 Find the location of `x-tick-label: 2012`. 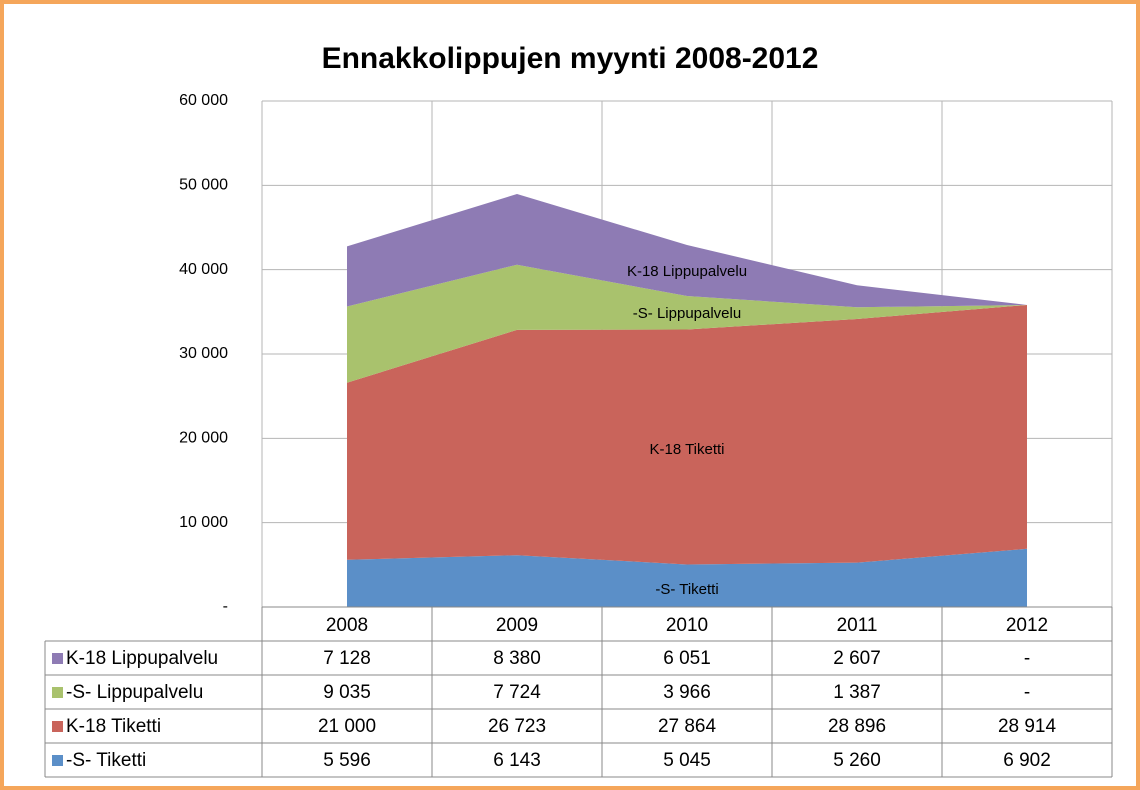

x-tick-label: 2012 is located at coordinates (1027, 625).